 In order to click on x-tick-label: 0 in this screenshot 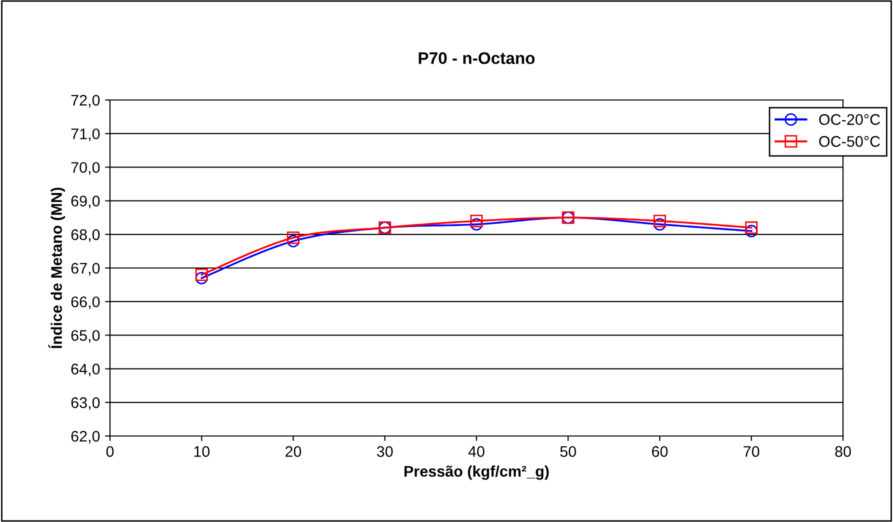, I will do `click(110, 451)`.